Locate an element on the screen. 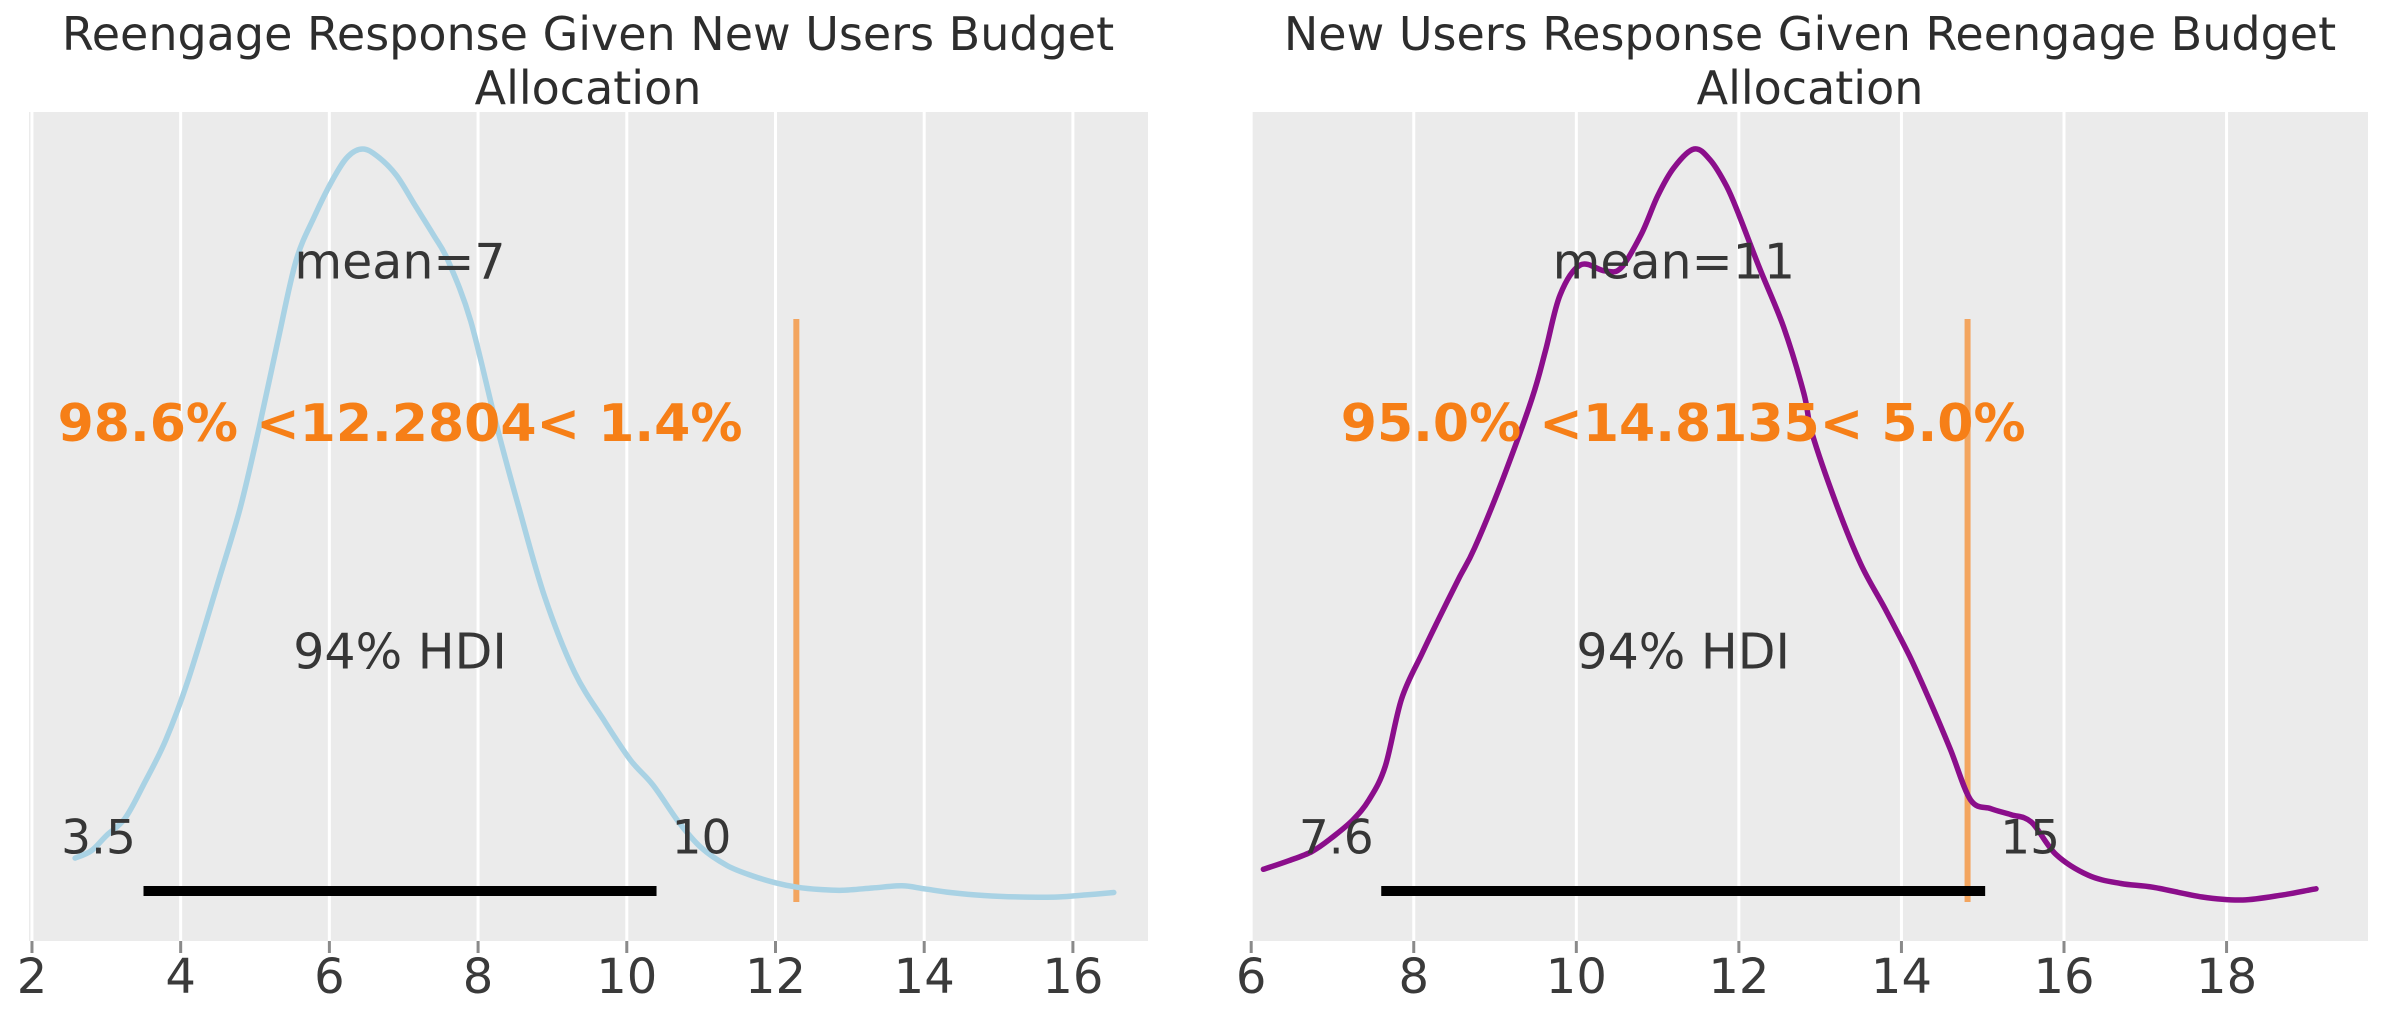 The image size is (2386, 1020). left-tick-label-14: 14 is located at coordinates (924, 977).